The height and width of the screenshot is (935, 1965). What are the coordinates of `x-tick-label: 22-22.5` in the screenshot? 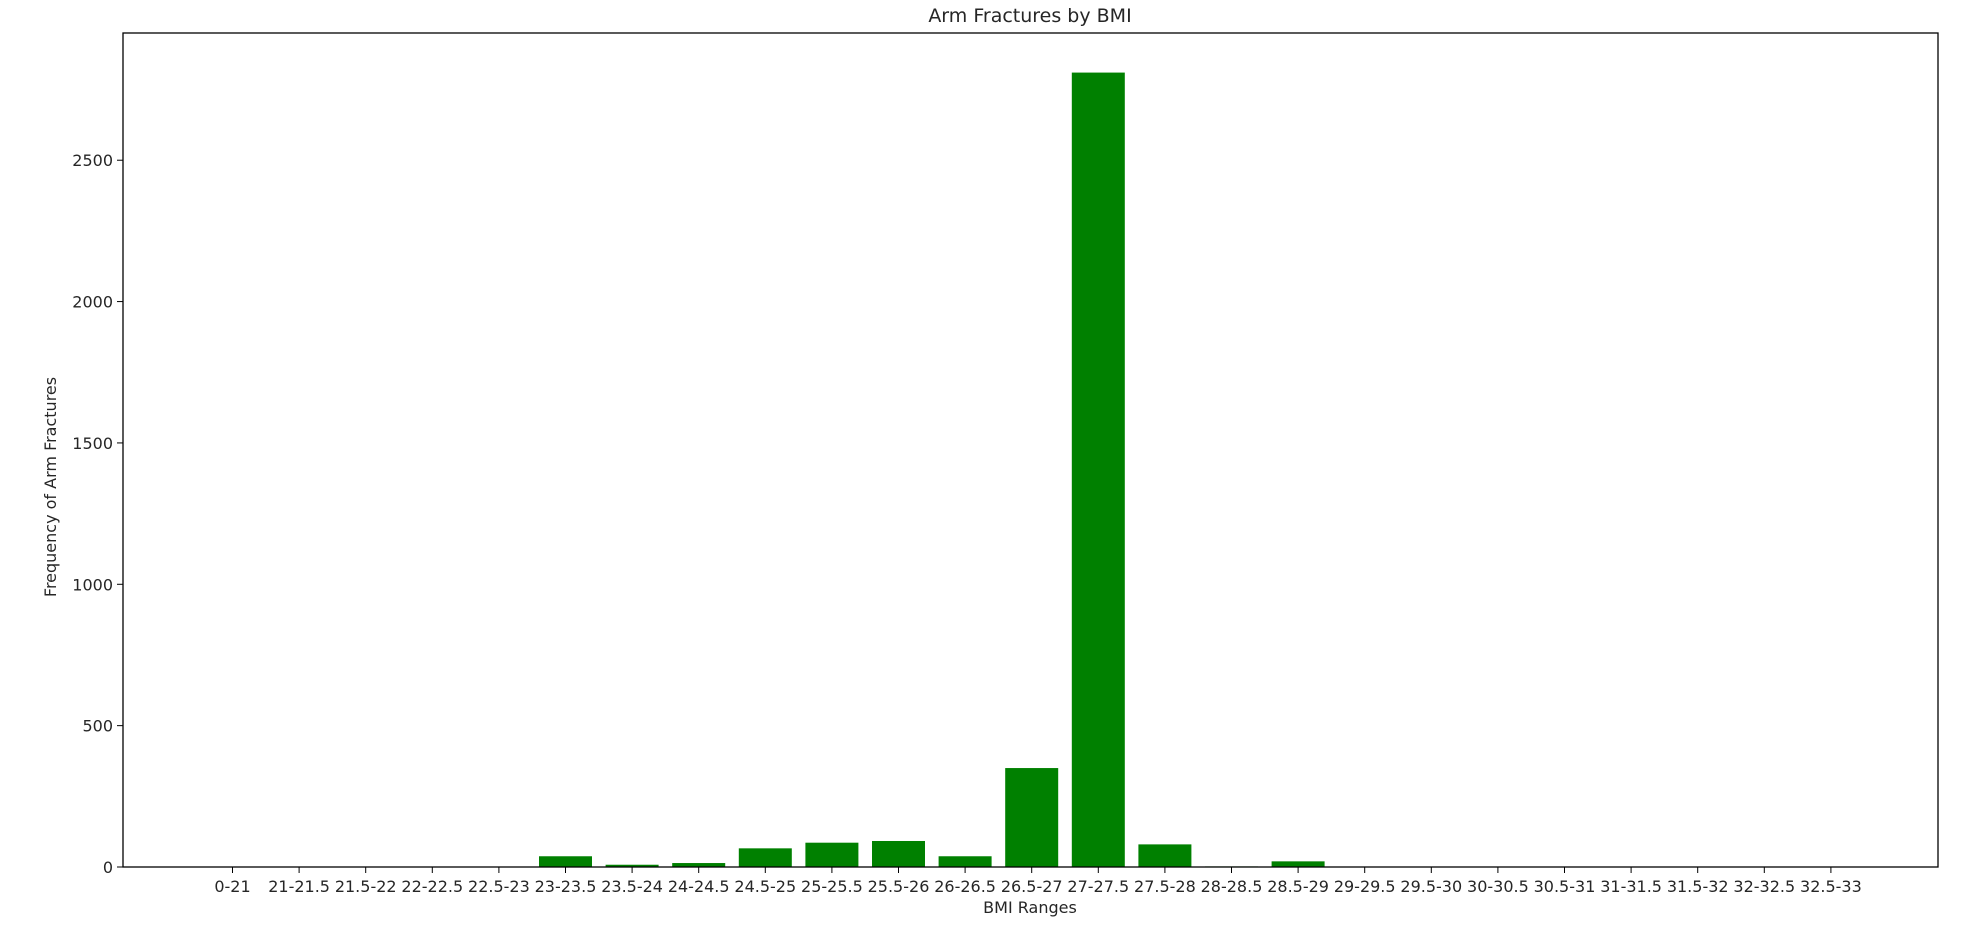 It's located at (432, 886).